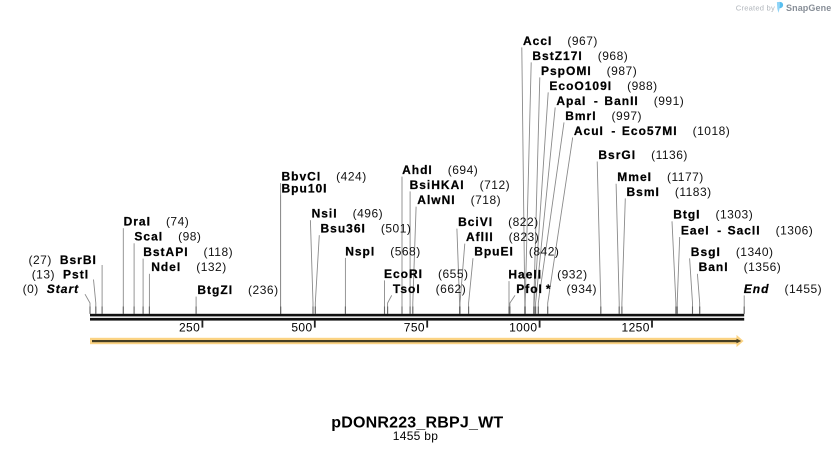  I want to click on svg-text: 1455 bp, so click(416, 436).